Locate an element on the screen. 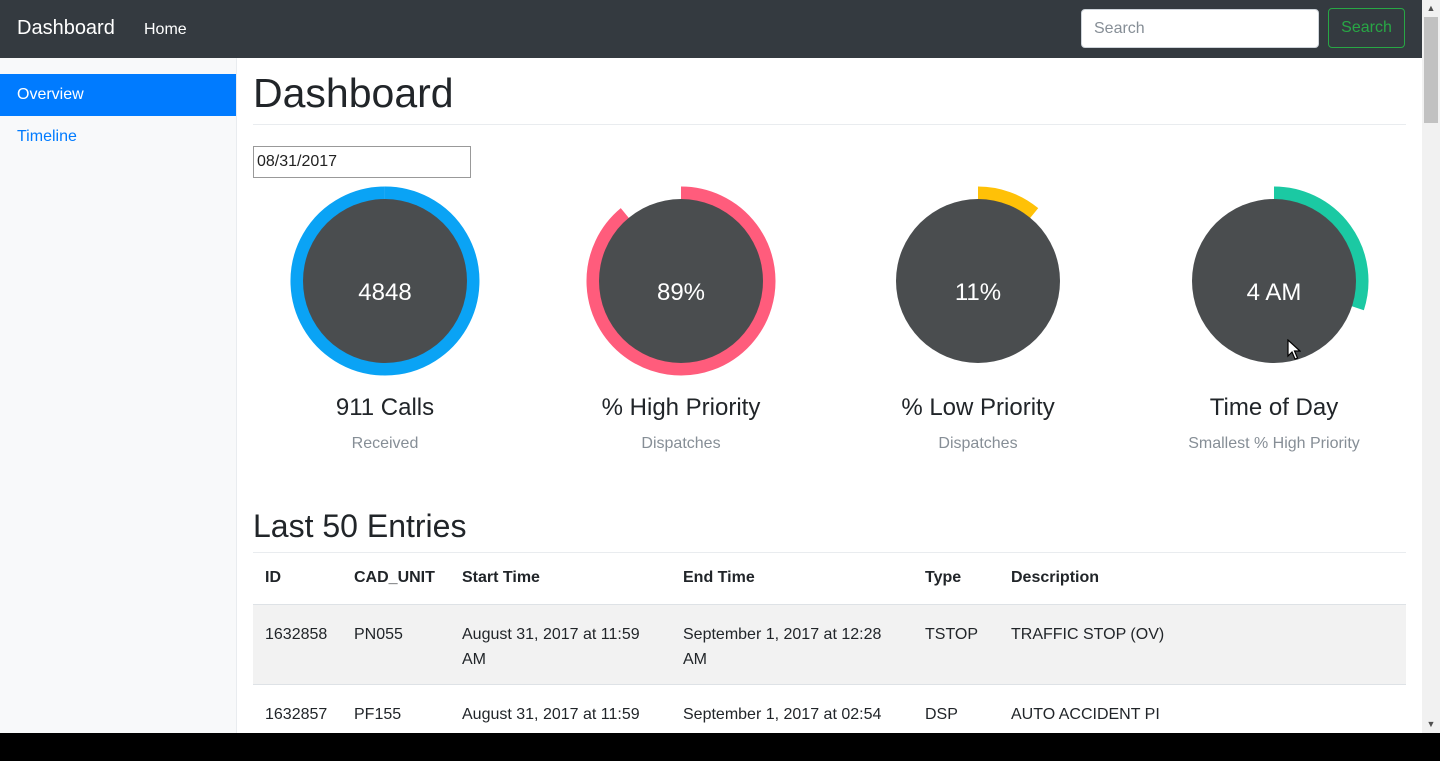 This screenshot has height=761, width=1440. cell-type: DSP is located at coordinates (956, 708).